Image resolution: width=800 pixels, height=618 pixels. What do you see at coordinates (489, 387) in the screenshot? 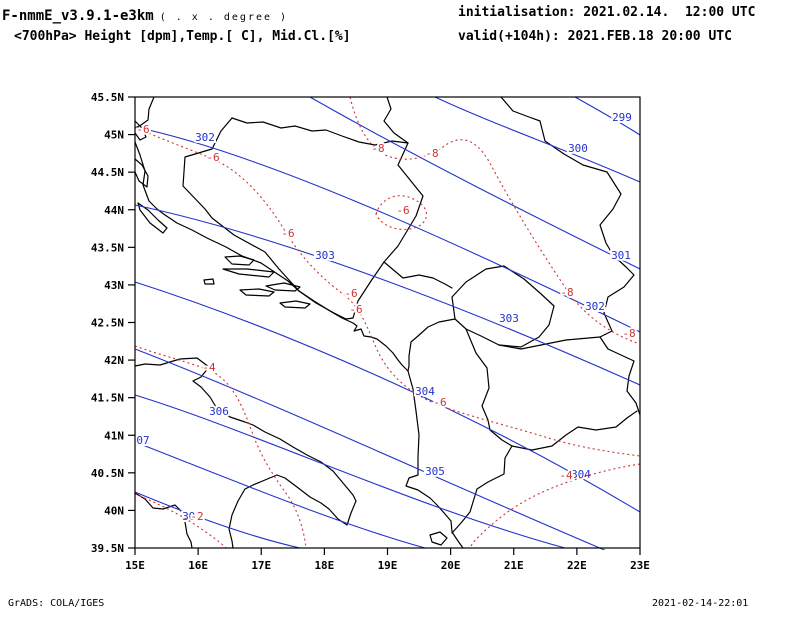
I see `albania-macedonia-border` at bounding box center [489, 387].